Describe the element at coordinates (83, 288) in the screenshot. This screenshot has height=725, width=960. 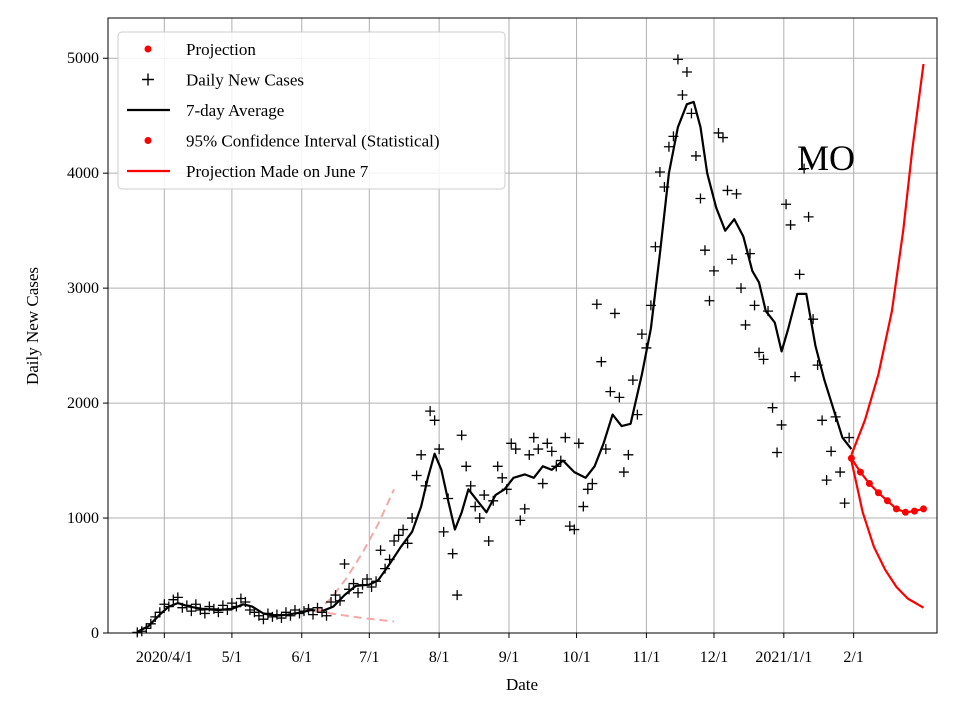
I see `y-tick-label: 3000` at that location.